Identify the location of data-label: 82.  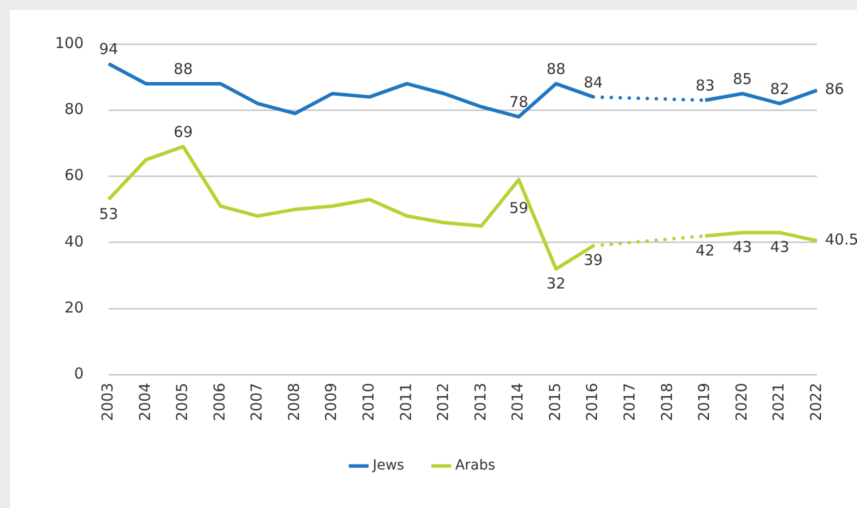
(780, 89).